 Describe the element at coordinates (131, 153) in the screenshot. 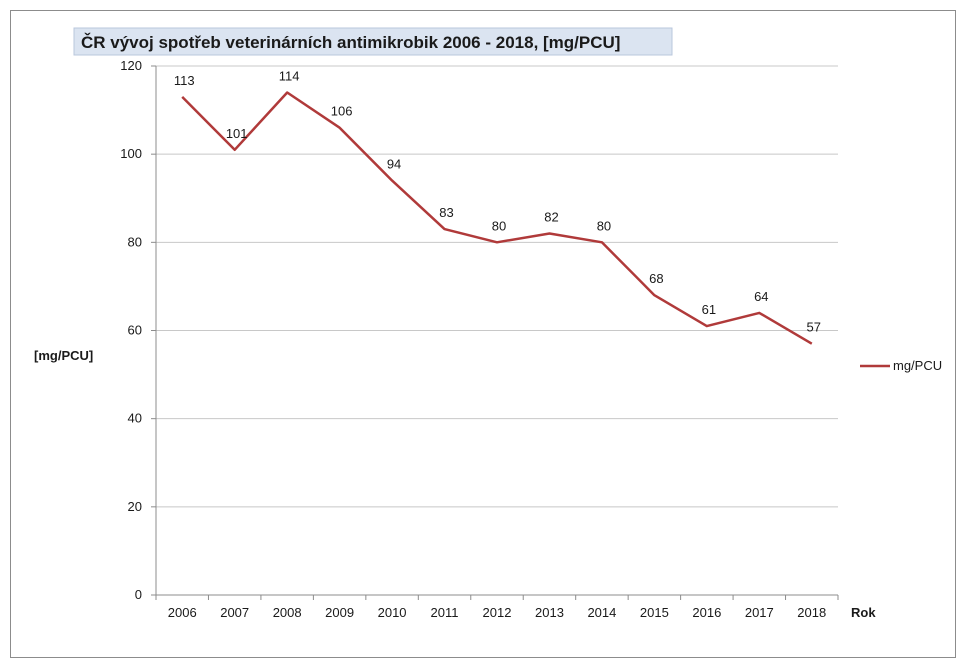

I see `y-tick-label: 100` at that location.